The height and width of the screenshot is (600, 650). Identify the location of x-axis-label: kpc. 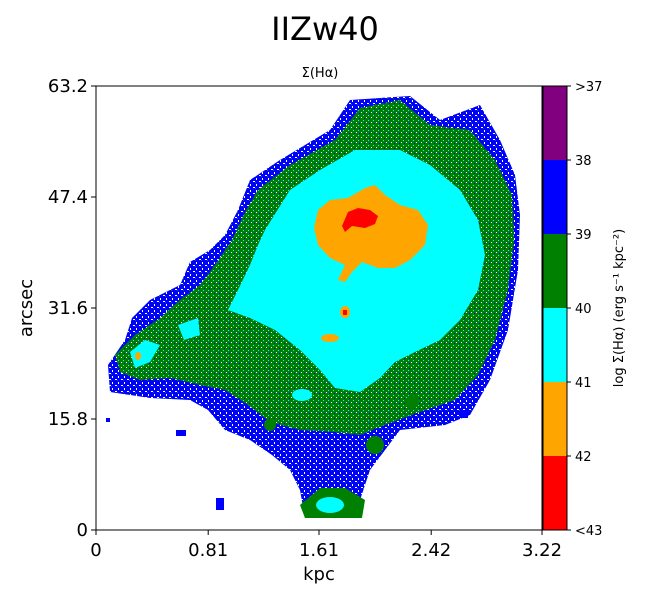
(319, 574).